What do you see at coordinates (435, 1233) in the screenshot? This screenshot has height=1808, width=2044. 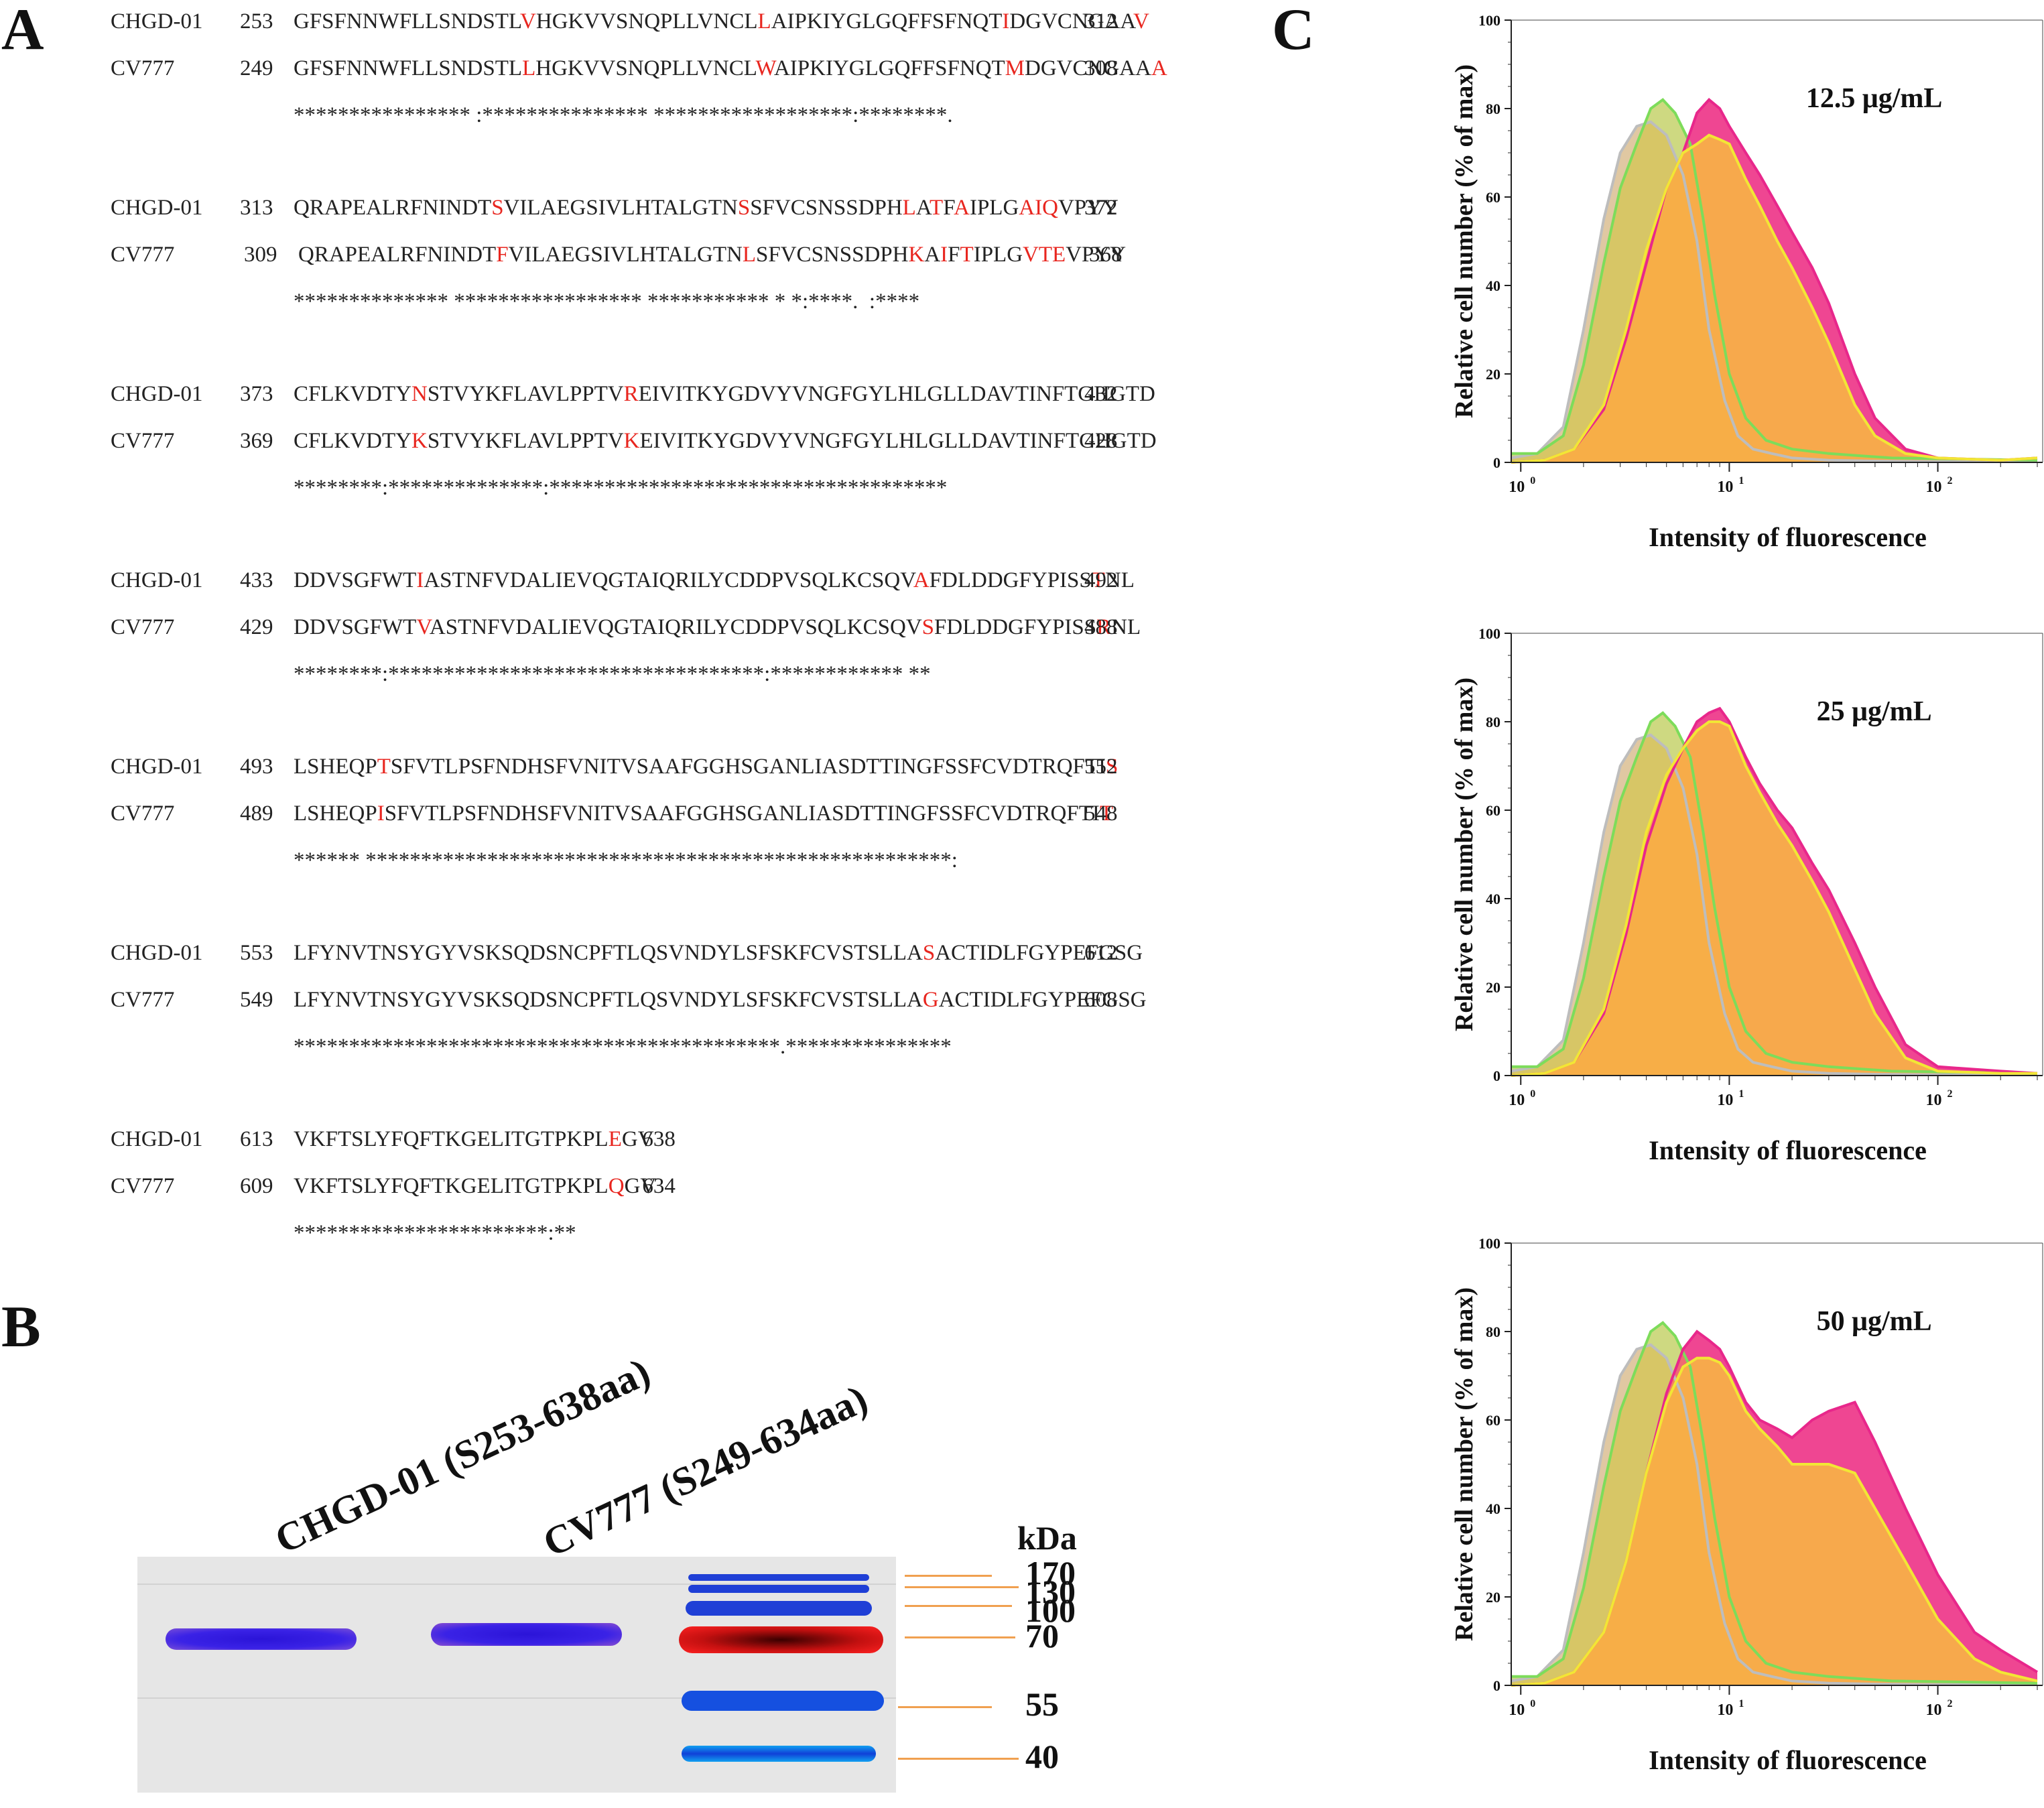 I see `consensus-line: ***********************:**` at bounding box center [435, 1233].